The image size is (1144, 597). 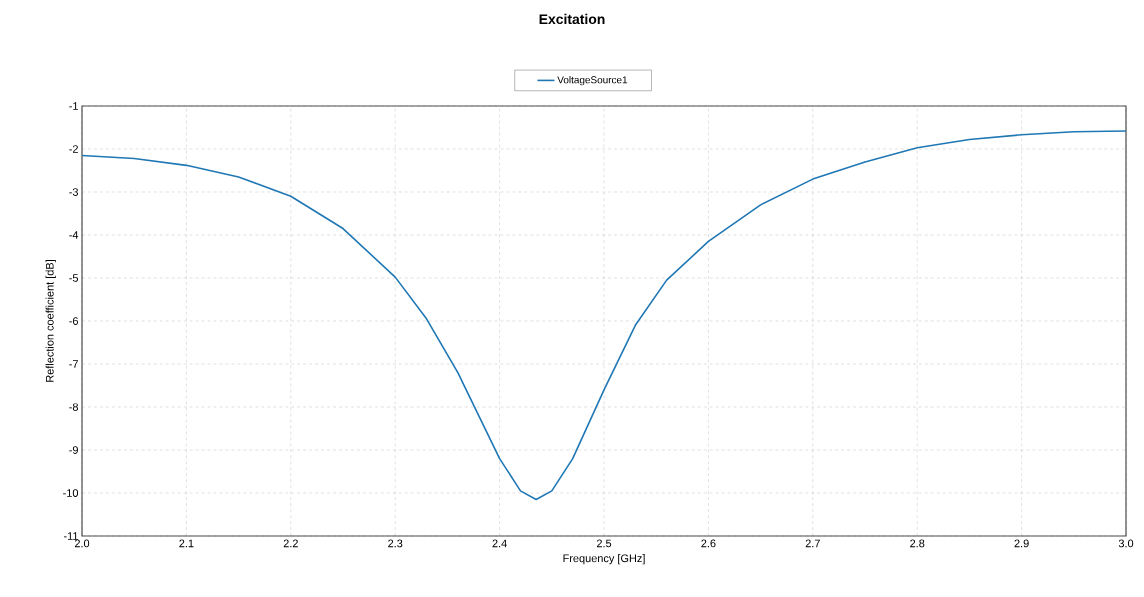 What do you see at coordinates (592, 81) in the screenshot?
I see `legend-label: VoltageSource1` at bounding box center [592, 81].